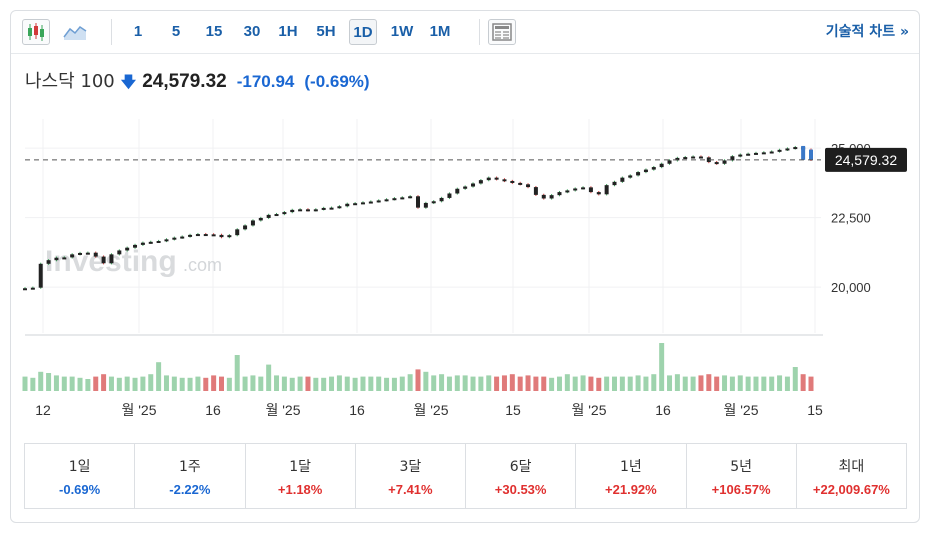  Describe the element at coordinates (440, 31) in the screenshot. I see `timeframe-1m: 1M` at that location.